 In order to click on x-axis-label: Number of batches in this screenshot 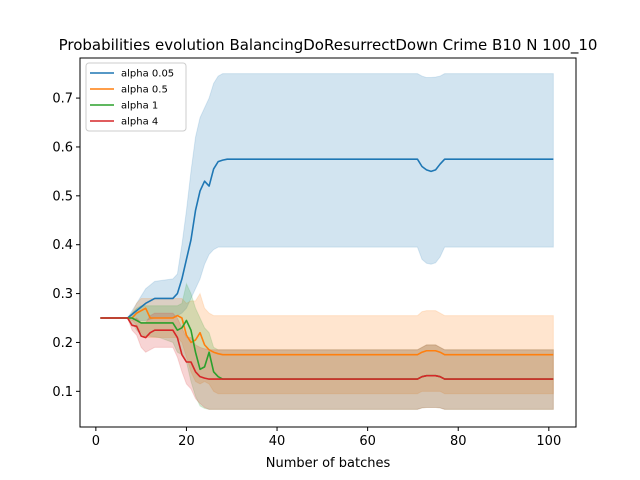, I will do `click(328, 463)`.